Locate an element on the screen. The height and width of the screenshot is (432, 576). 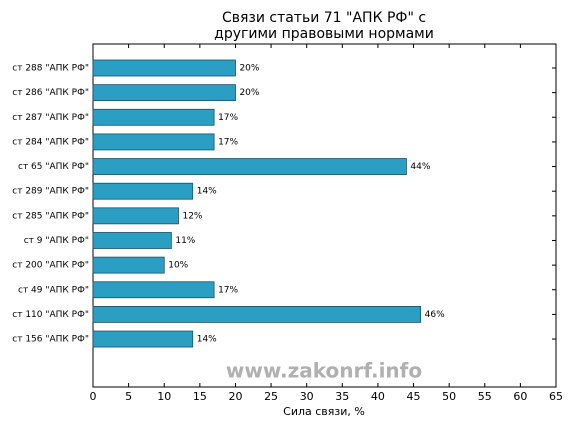
y-tick-label: ст 284 "АПК РФ" is located at coordinates (50, 142).